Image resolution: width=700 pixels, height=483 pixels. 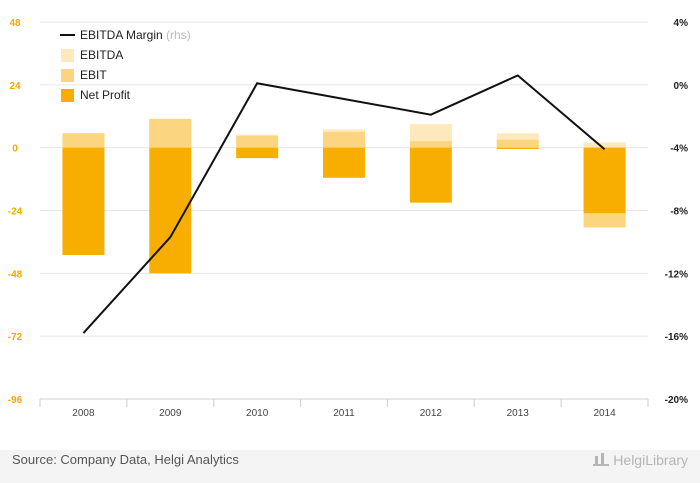 What do you see at coordinates (604, 413) in the screenshot?
I see `x-tick-label: 2014` at bounding box center [604, 413].